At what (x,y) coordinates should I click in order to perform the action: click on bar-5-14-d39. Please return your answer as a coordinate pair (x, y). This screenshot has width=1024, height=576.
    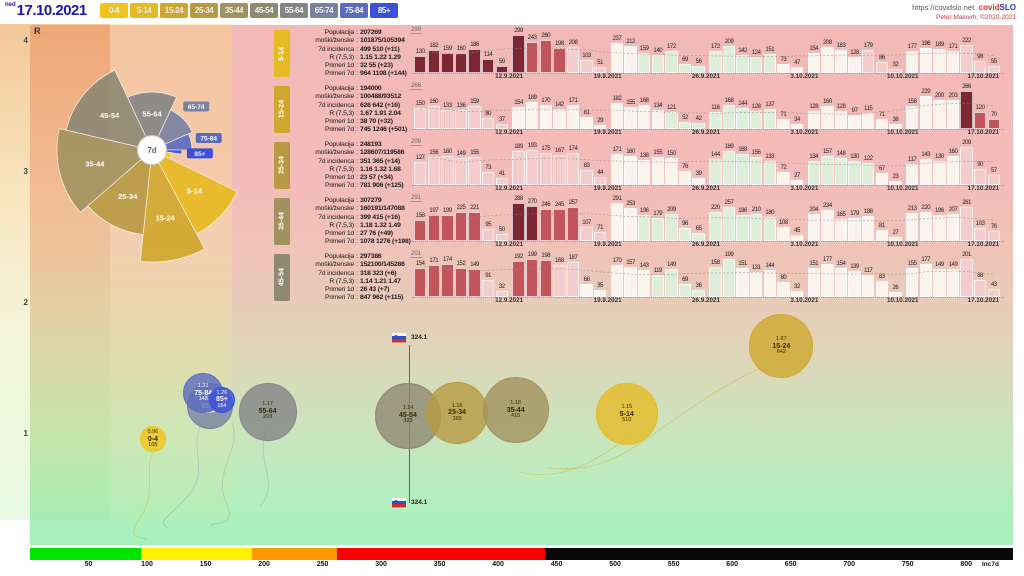
    Looking at the image, I should click on (953, 62).